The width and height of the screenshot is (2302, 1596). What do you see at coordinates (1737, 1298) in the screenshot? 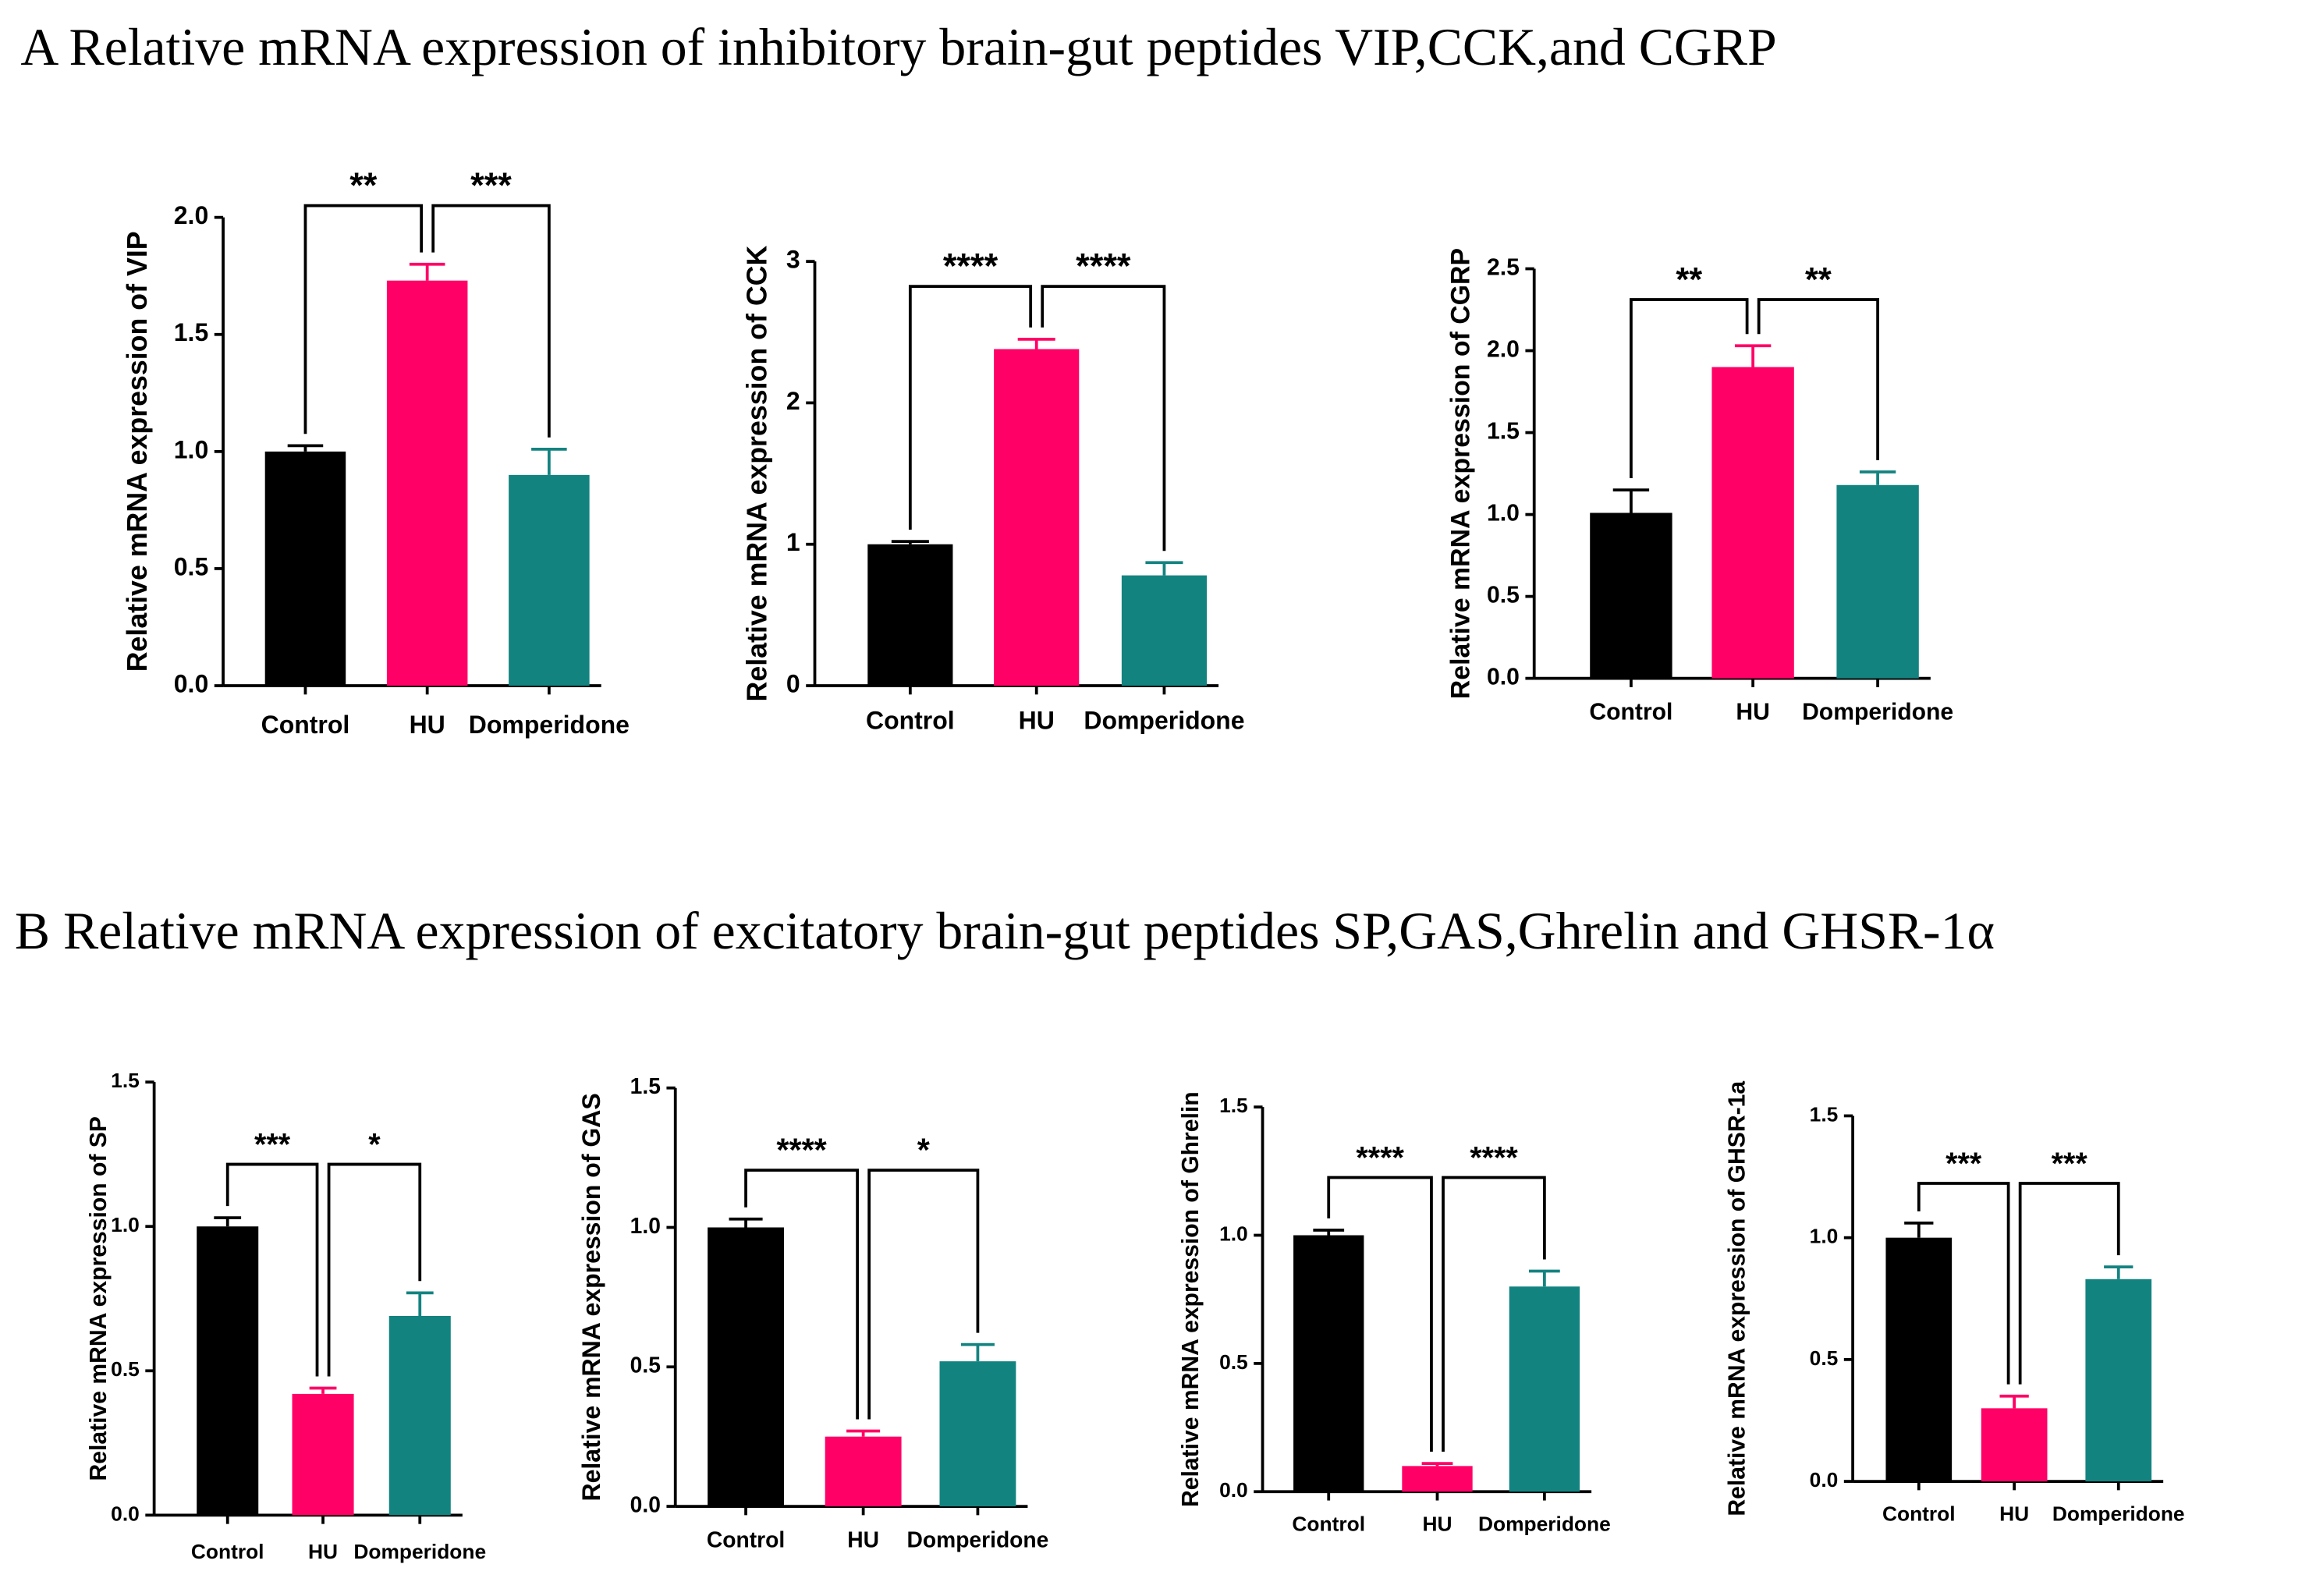
I see `y-axis-label: Relative mRNA expression of GHSR-1a` at bounding box center [1737, 1298].